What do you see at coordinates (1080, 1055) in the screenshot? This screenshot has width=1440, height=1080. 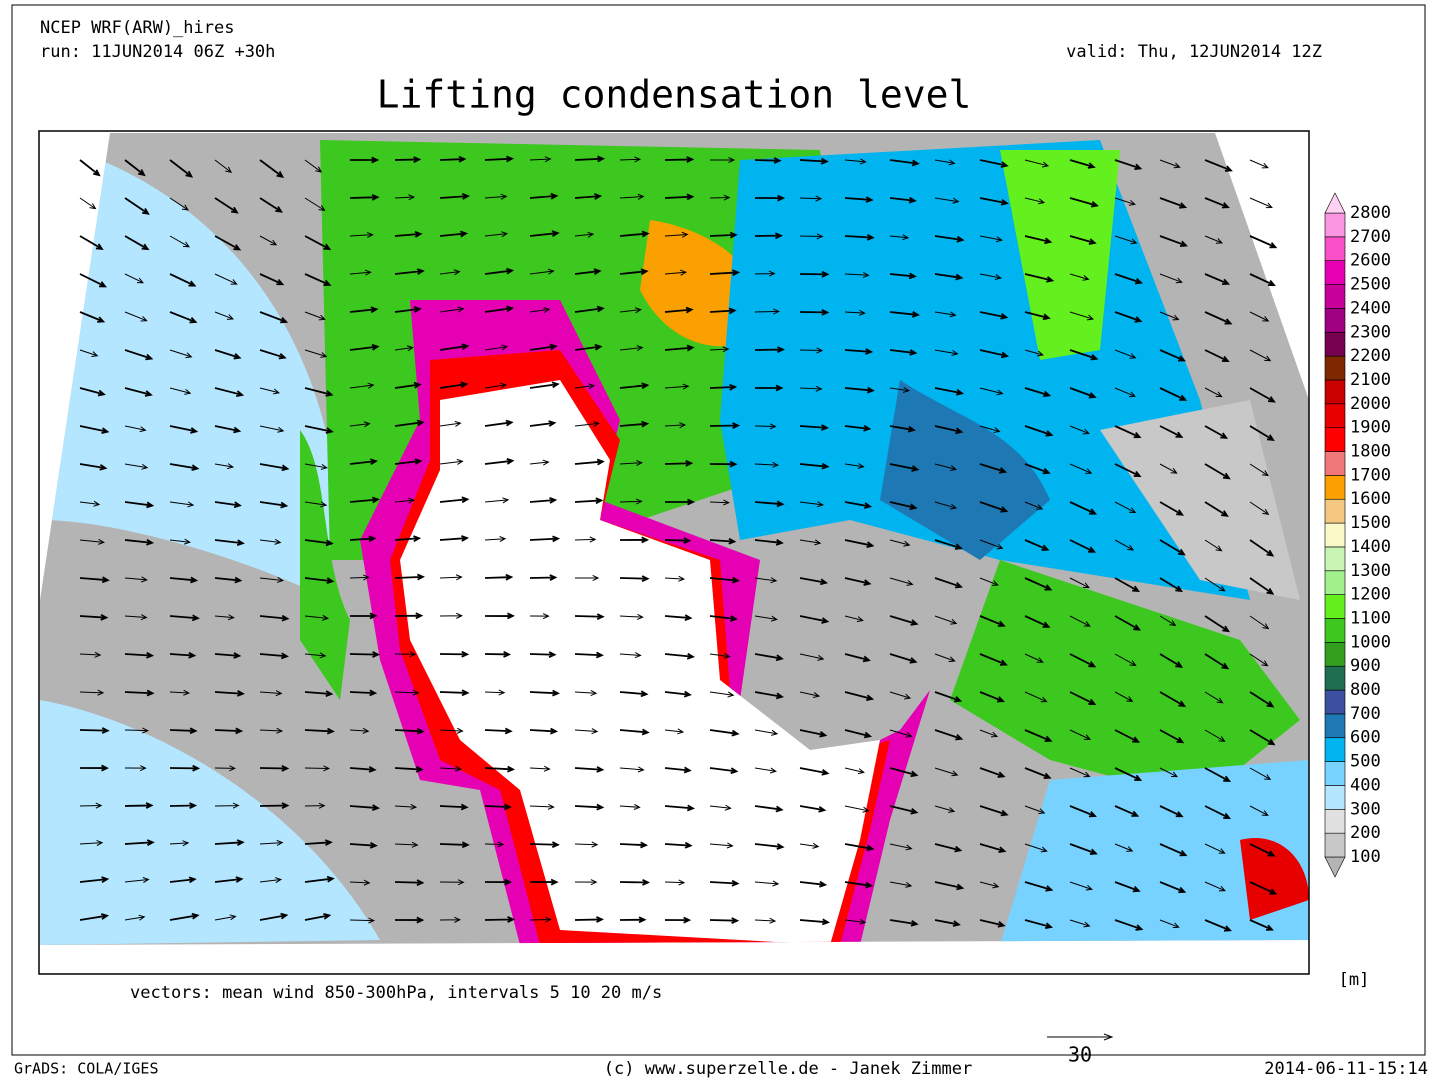 I see `reference-label: 30` at bounding box center [1080, 1055].